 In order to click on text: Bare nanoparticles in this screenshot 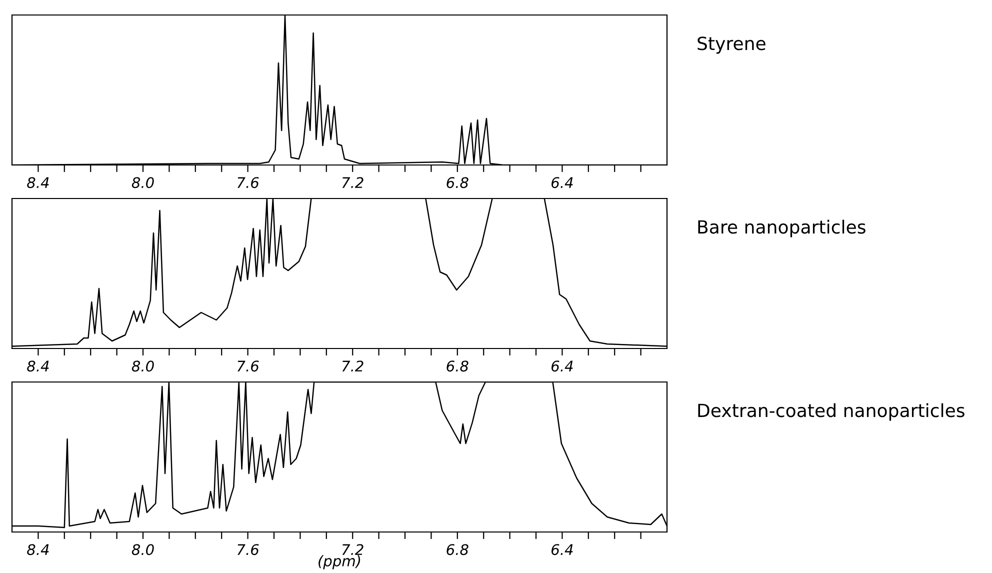, I will do `click(782, 229)`.